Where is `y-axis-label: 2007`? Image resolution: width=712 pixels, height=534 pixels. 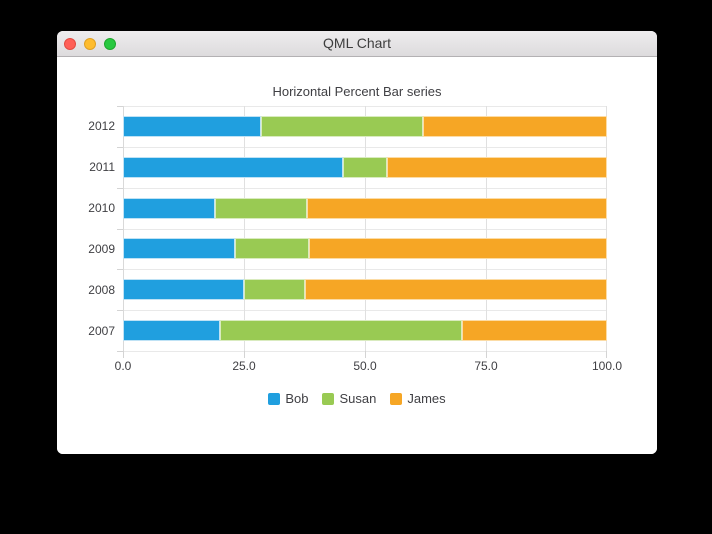 y-axis-label: 2007 is located at coordinates (101, 331).